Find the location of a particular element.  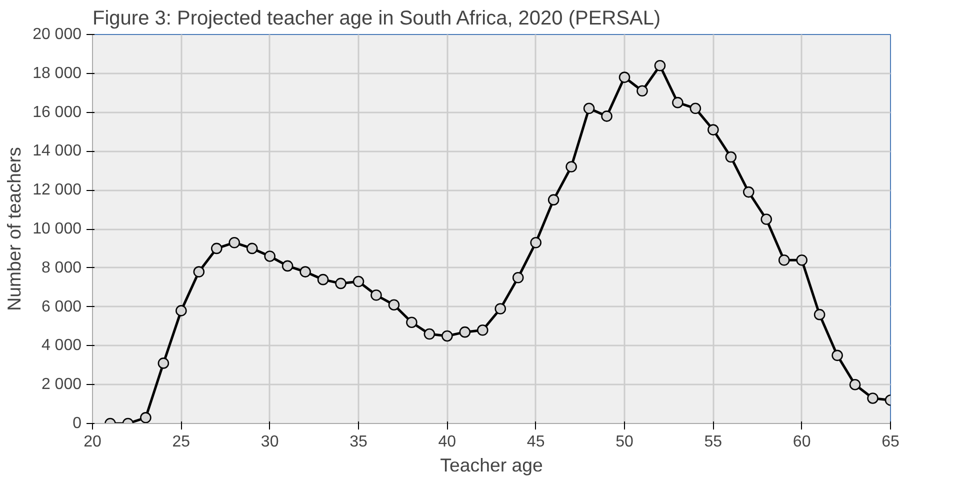

y-tick-label: 20 000 is located at coordinates (57, 34).